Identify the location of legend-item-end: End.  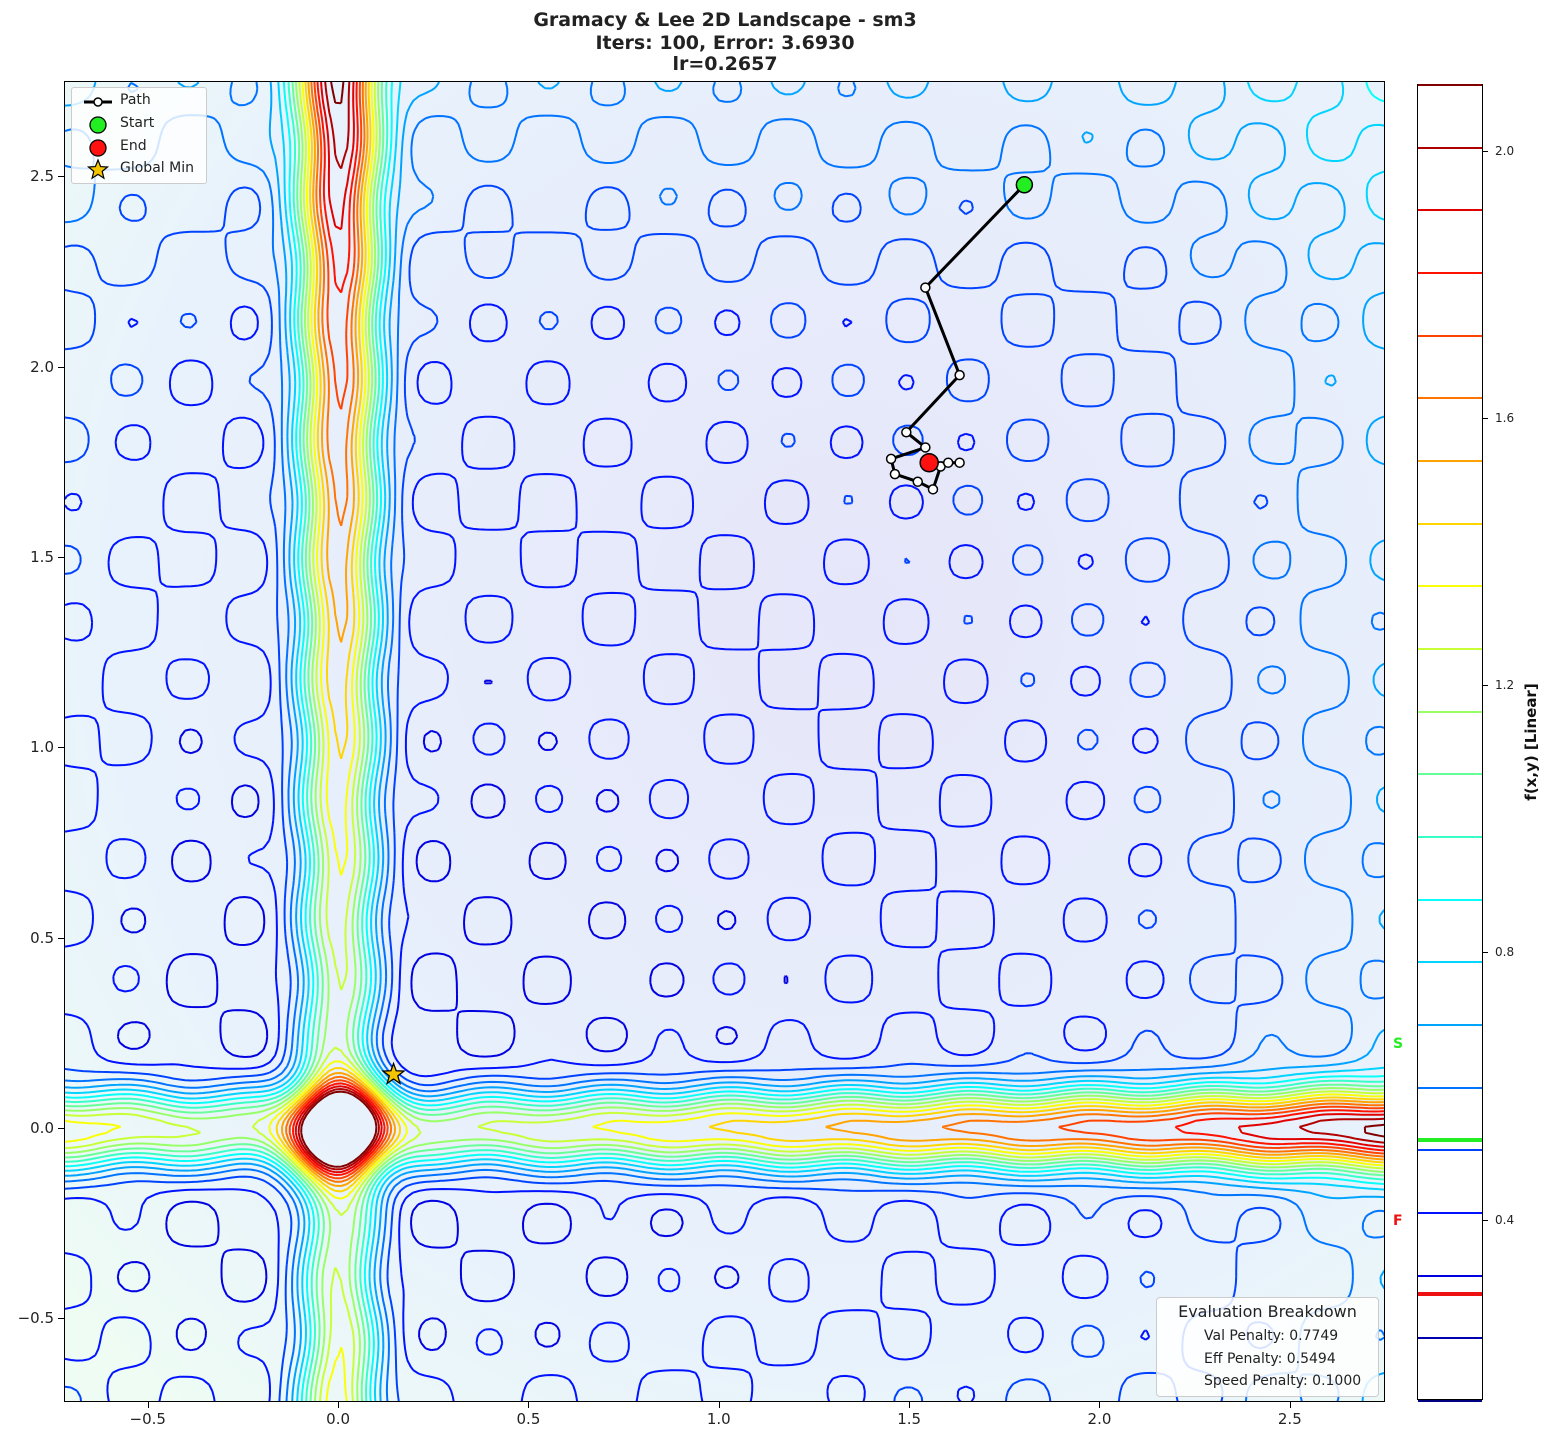
(139, 147).